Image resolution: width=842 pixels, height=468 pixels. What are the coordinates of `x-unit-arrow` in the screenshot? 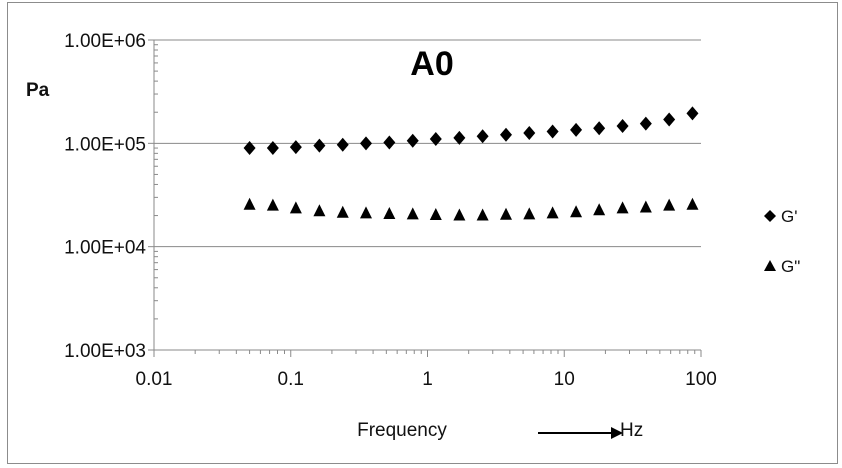 It's located at (580, 433).